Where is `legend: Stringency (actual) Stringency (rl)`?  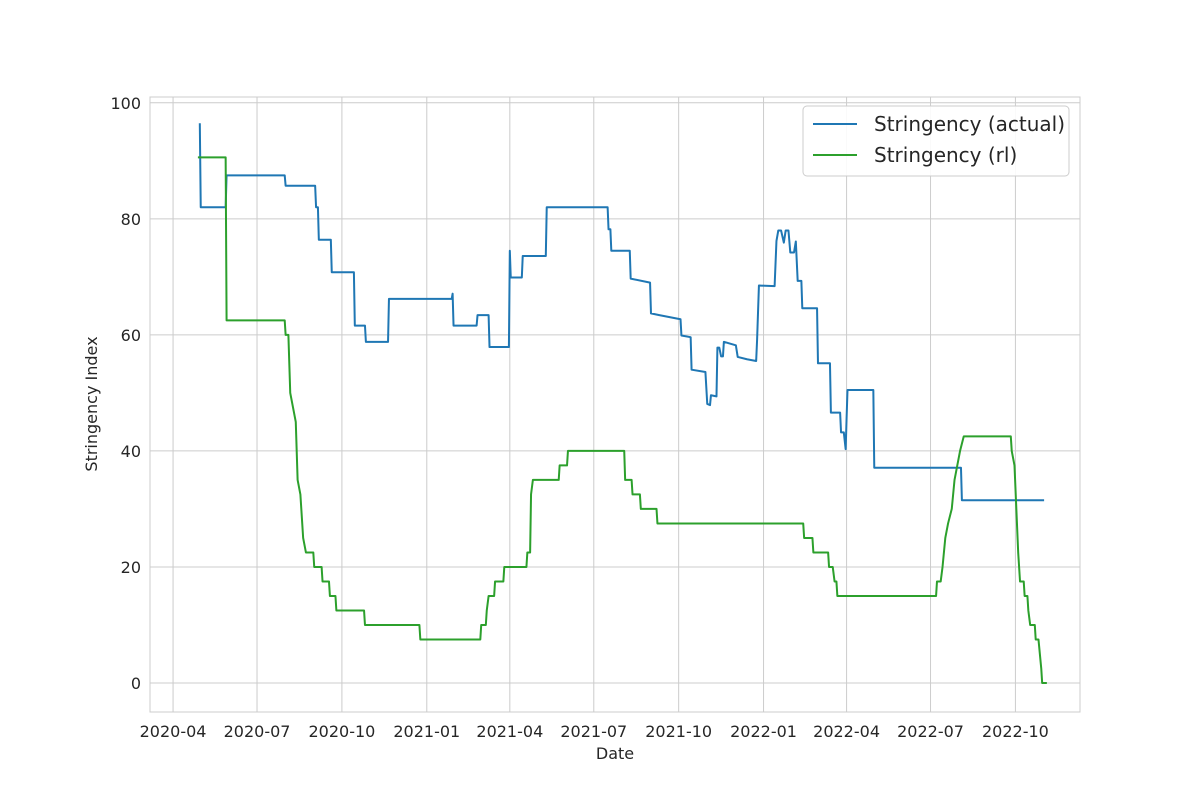 legend: Stringency (actual) Stringency (rl) is located at coordinates (936, 141).